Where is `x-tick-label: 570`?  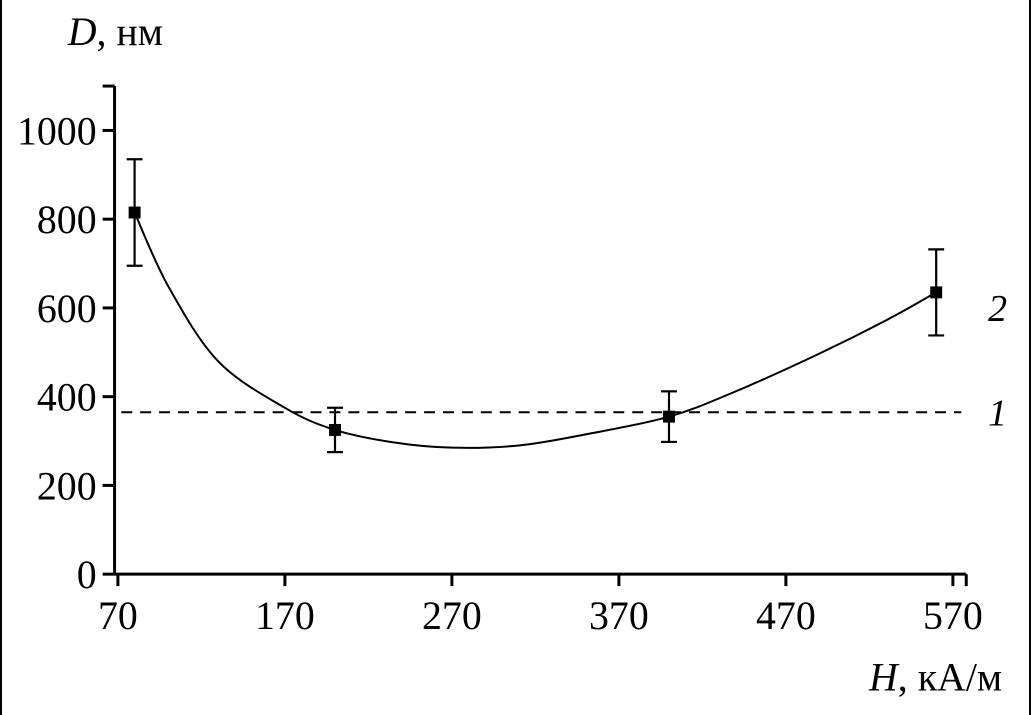
x-tick-label: 570 is located at coordinates (953, 615).